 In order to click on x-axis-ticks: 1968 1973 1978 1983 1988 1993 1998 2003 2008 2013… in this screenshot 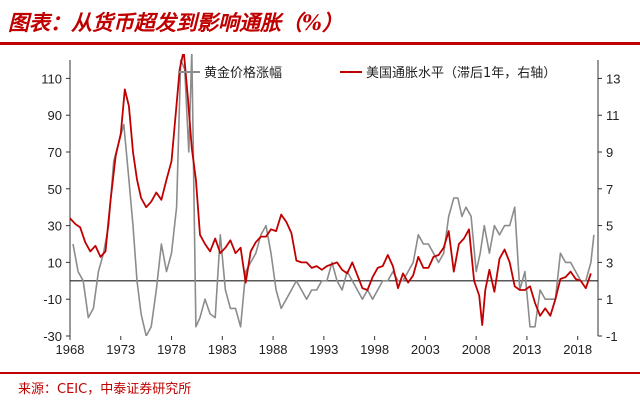, I will do `click(324, 346)`.